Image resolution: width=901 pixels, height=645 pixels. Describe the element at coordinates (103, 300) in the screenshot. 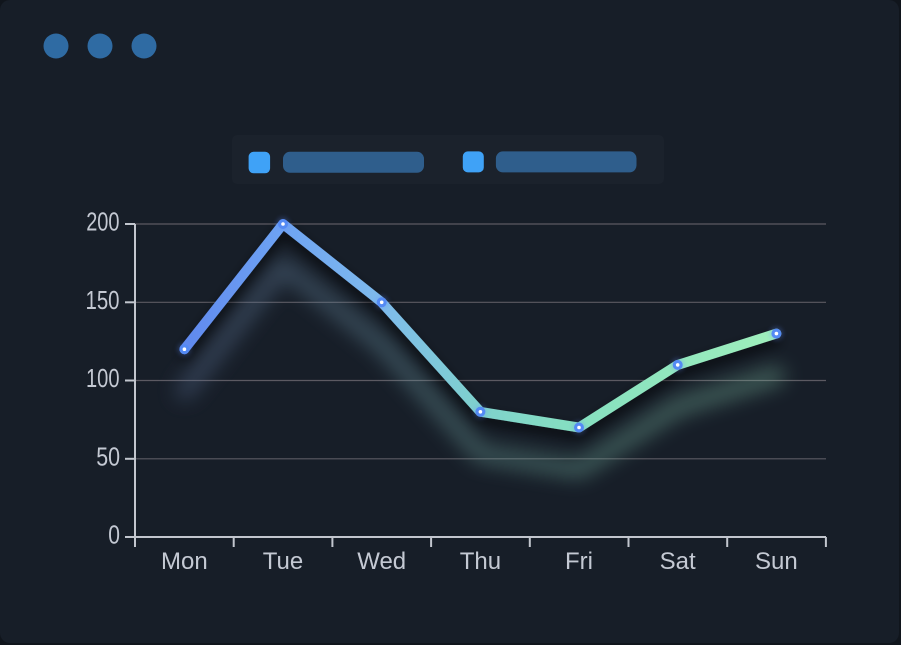

I see `svg-text: 150` at that location.